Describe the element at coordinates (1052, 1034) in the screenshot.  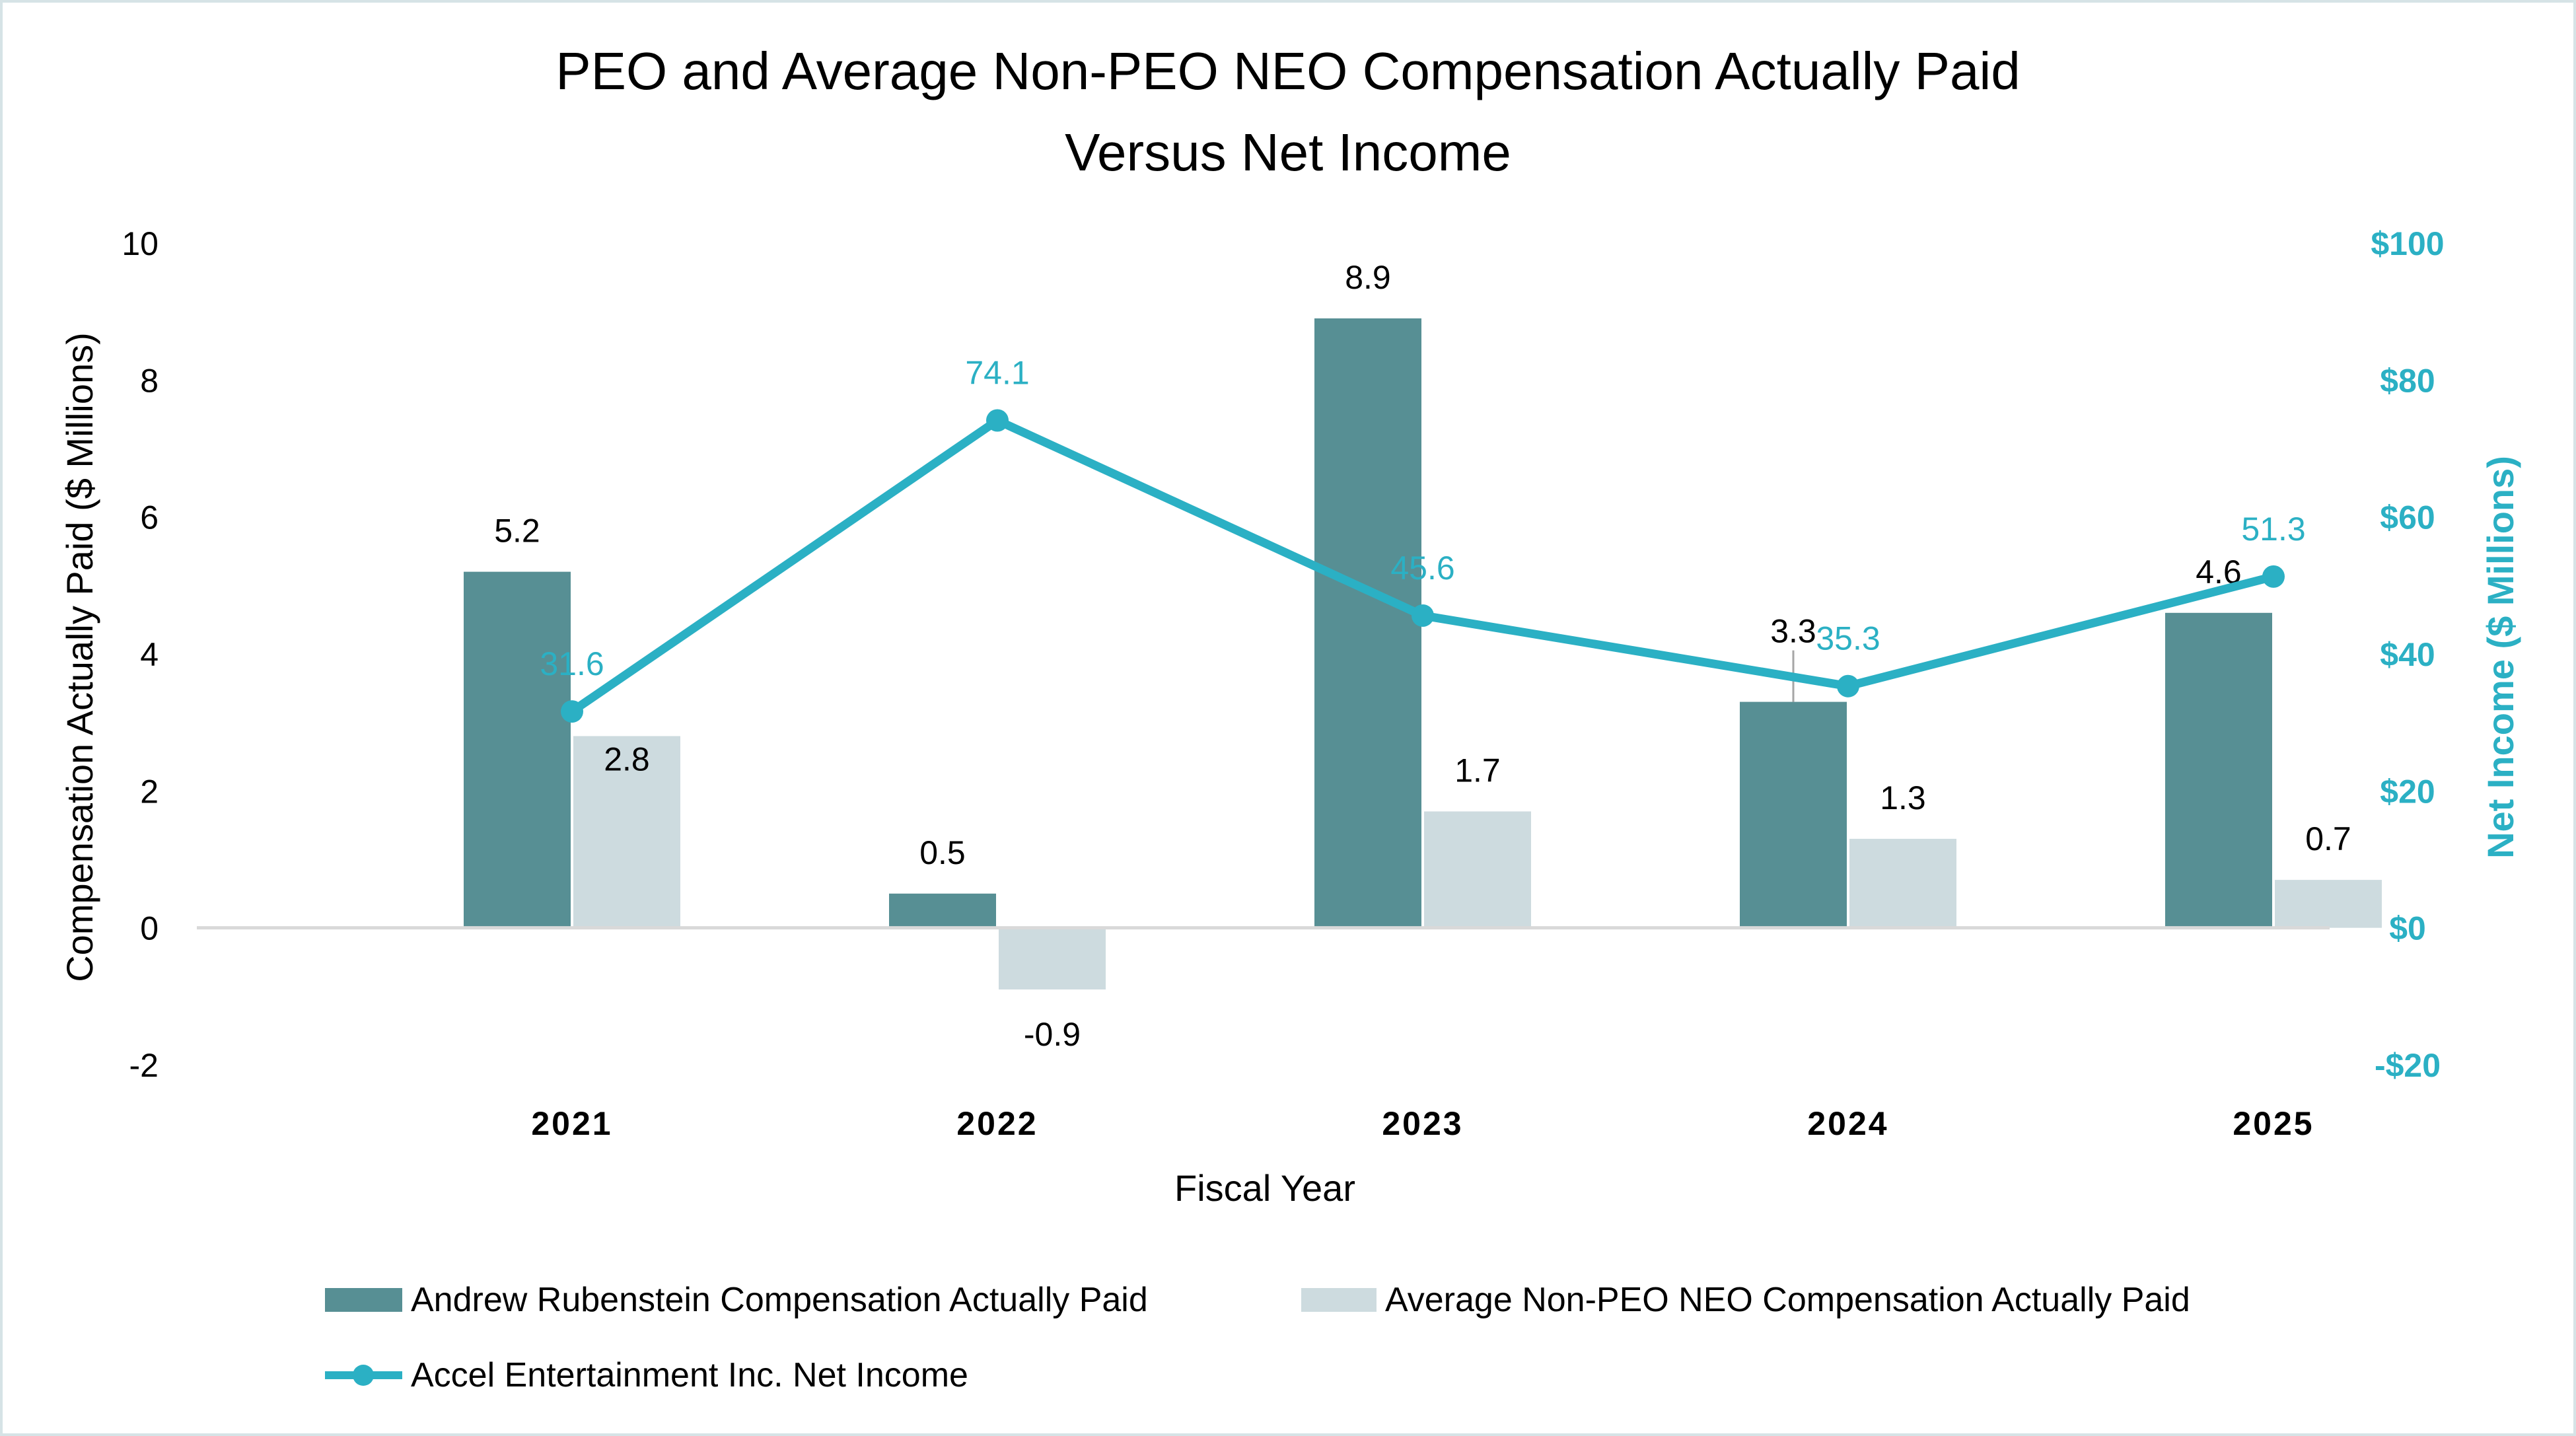
I see `data-label-non-peo: -0.9` at that location.